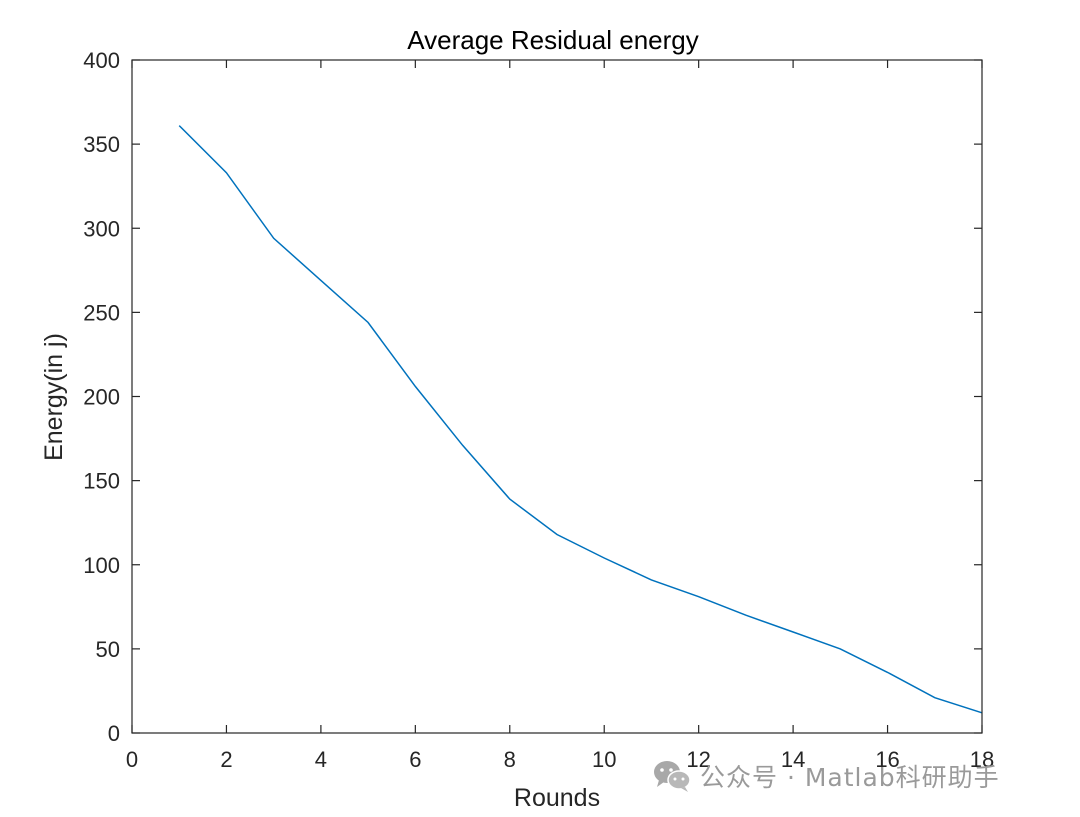 The image size is (1080, 817). Describe the element at coordinates (226, 759) in the screenshot. I see `x-tick-label: 2` at that location.